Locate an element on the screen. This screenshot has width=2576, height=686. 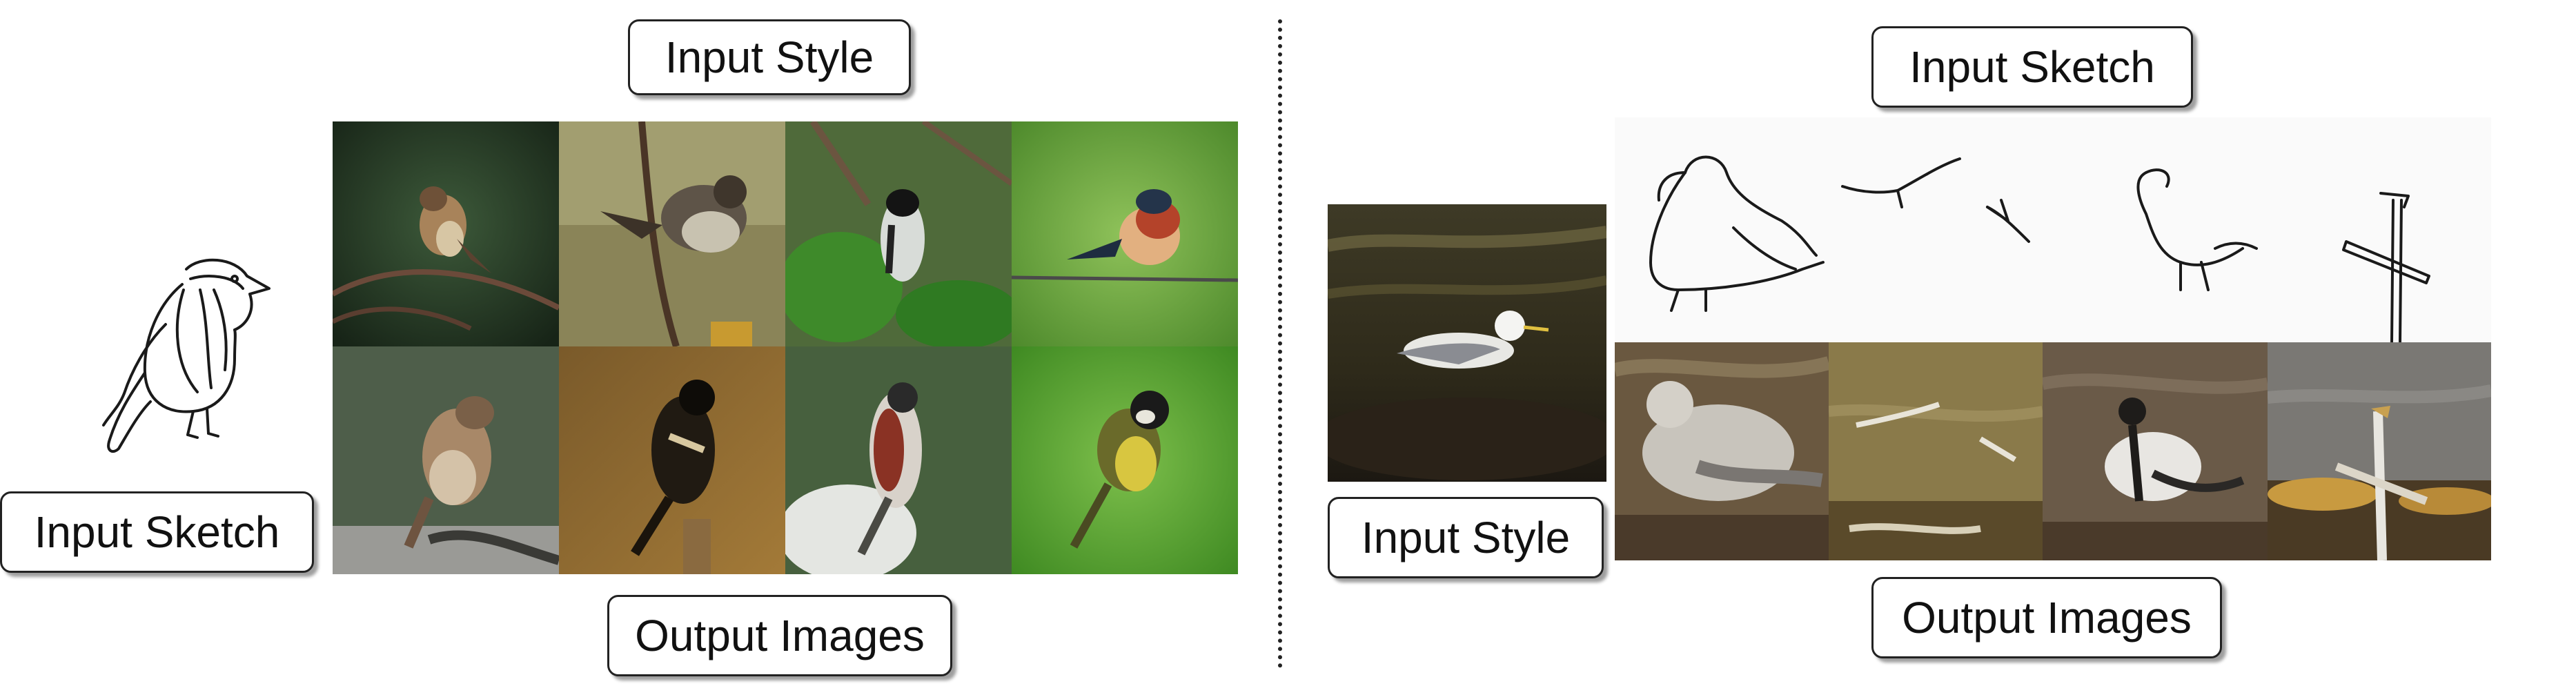
left-input-sketch is located at coordinates (169, 338).